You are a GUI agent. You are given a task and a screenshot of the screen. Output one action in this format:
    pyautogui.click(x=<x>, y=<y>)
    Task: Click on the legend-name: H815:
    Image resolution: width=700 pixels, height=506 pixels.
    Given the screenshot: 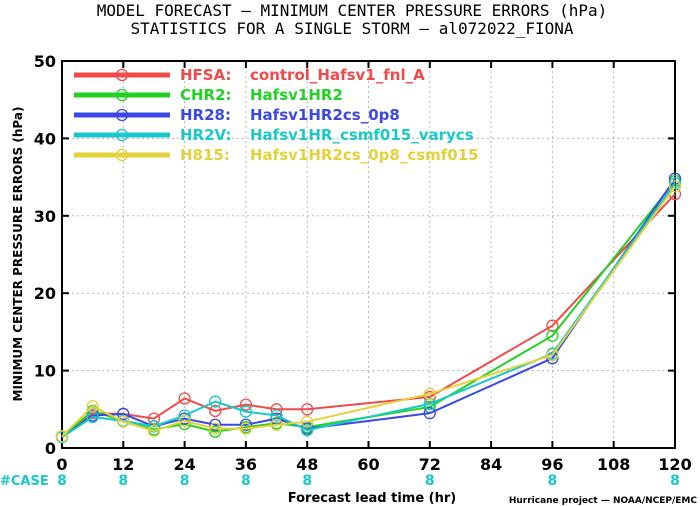 What is the action you would take?
    pyautogui.click(x=205, y=155)
    